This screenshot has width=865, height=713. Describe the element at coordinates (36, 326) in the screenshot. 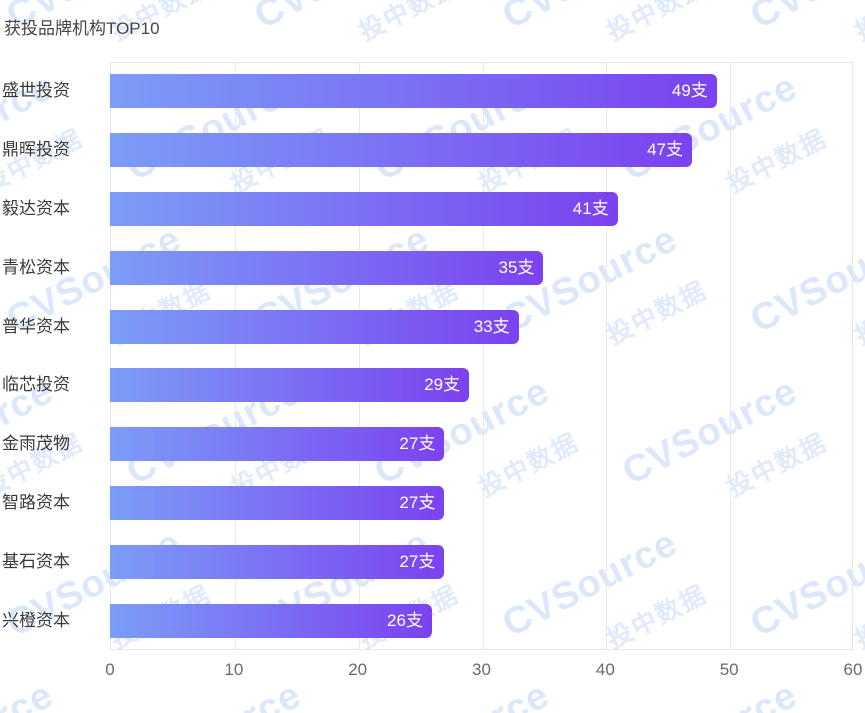

I see `category-label: 普华资本` at that location.